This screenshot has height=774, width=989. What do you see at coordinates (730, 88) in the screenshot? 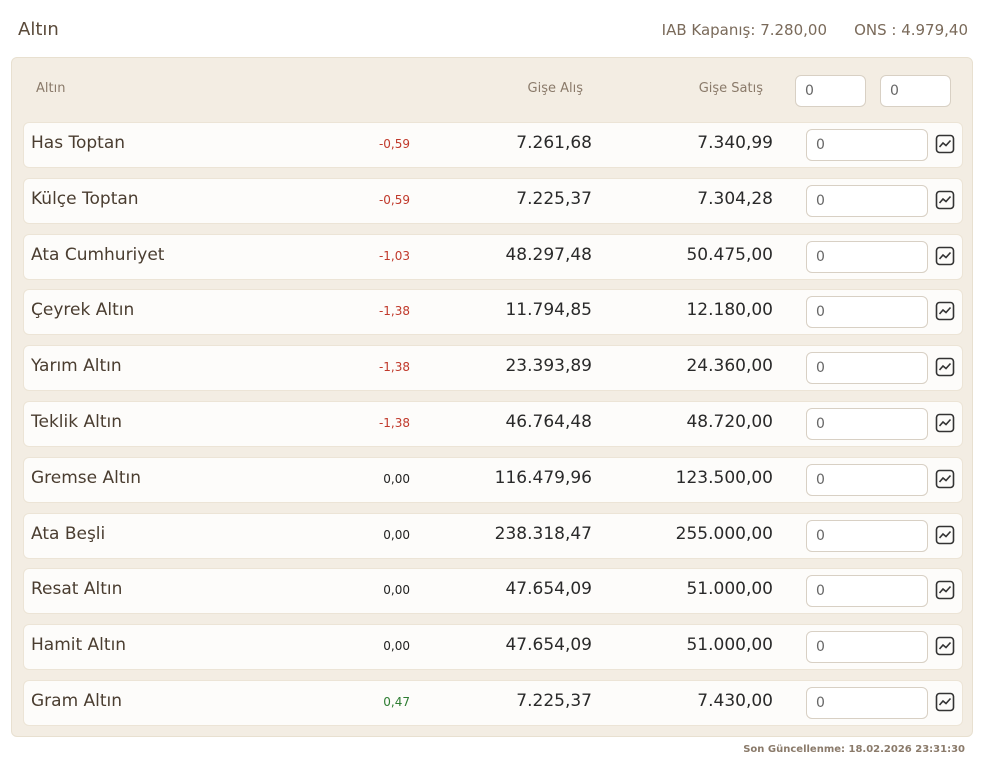
I see `col-header: Gişe Satış` at bounding box center [730, 88].